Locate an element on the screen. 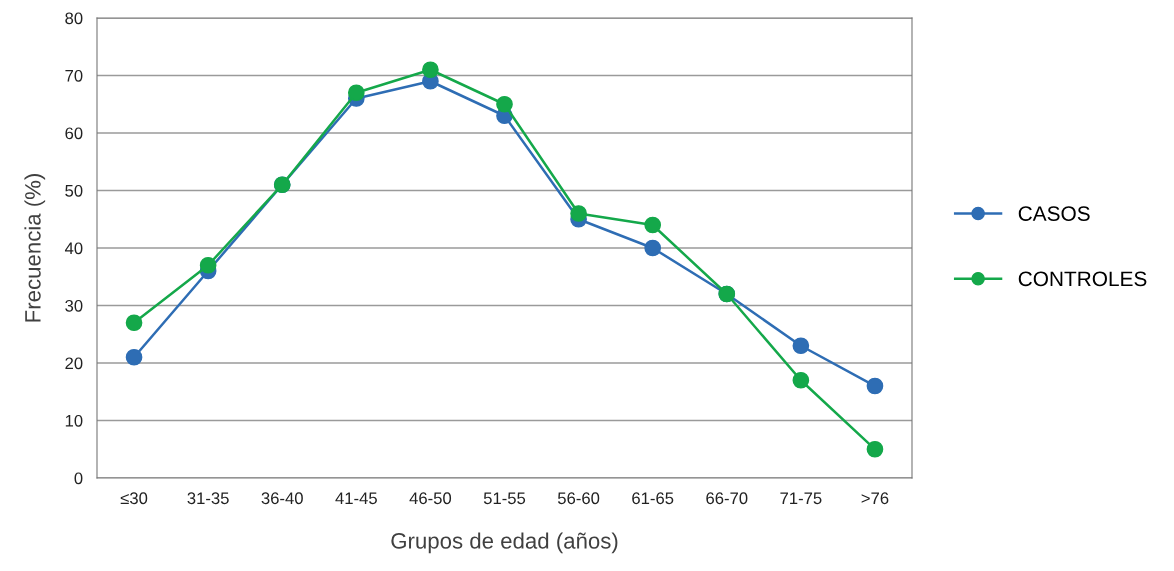  x-axis-title: Grupos de edad (años) is located at coordinates (504, 543).